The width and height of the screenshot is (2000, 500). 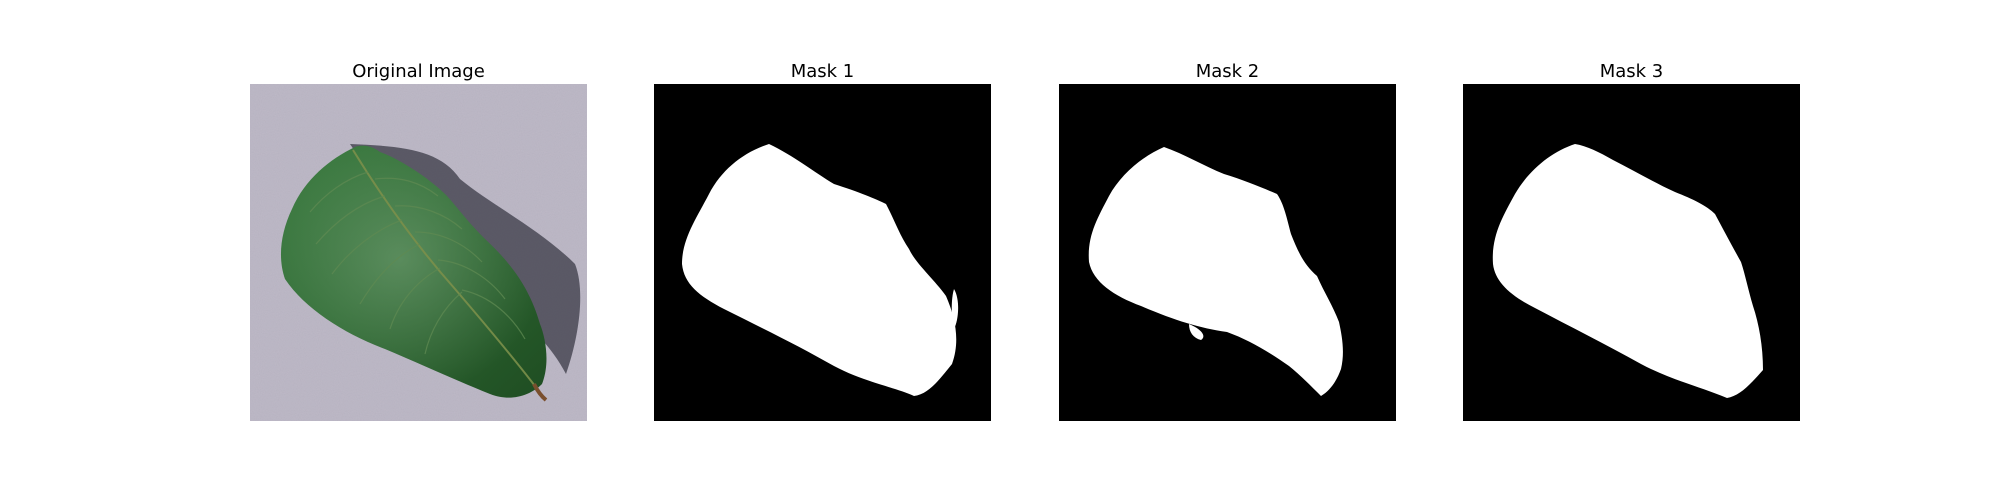 I want to click on mask-2-region, so click(x=1215, y=271).